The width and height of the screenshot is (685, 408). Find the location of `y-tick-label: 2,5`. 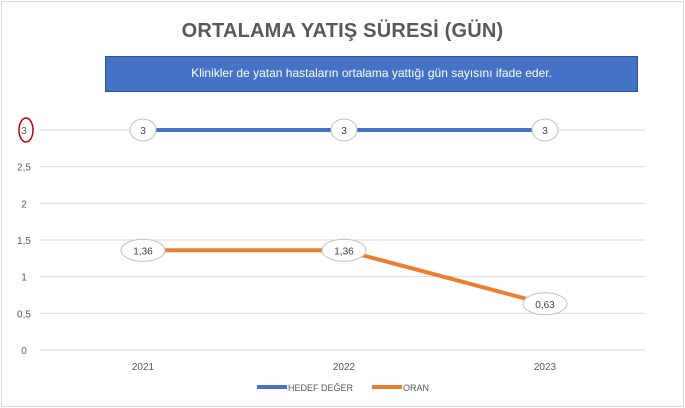

y-tick-label: 2,5 is located at coordinates (24, 168).